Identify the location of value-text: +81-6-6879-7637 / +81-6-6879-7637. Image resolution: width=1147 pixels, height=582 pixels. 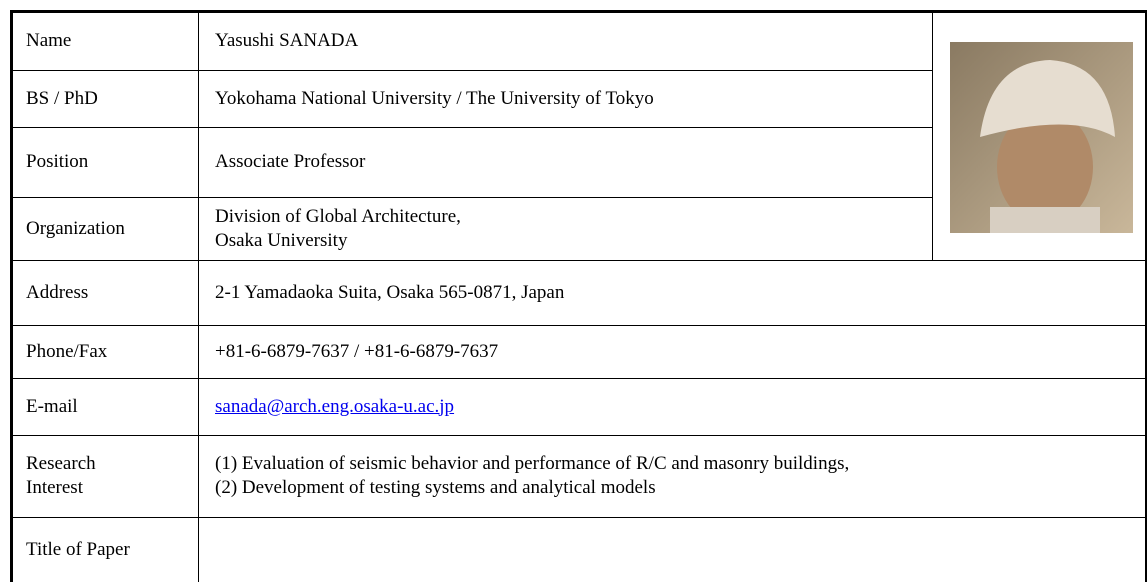
(357, 351).